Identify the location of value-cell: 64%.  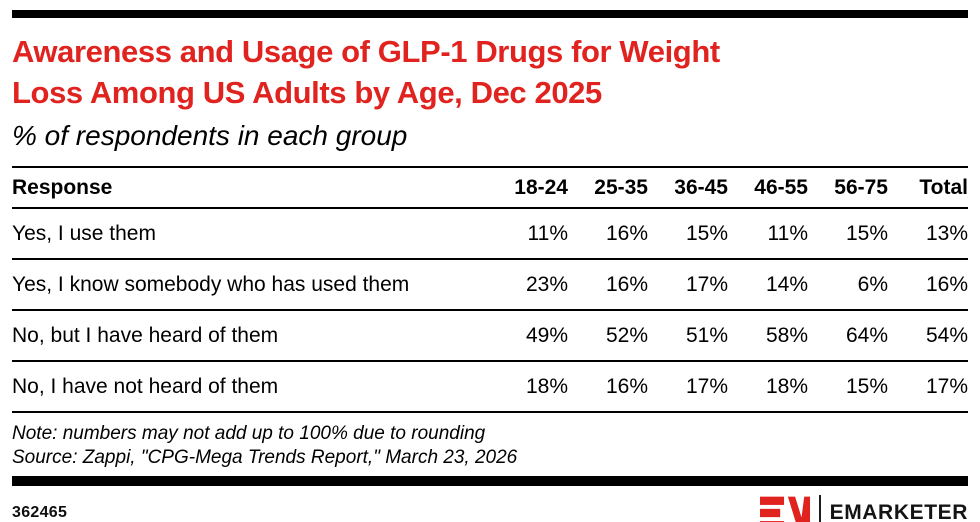
(848, 336).